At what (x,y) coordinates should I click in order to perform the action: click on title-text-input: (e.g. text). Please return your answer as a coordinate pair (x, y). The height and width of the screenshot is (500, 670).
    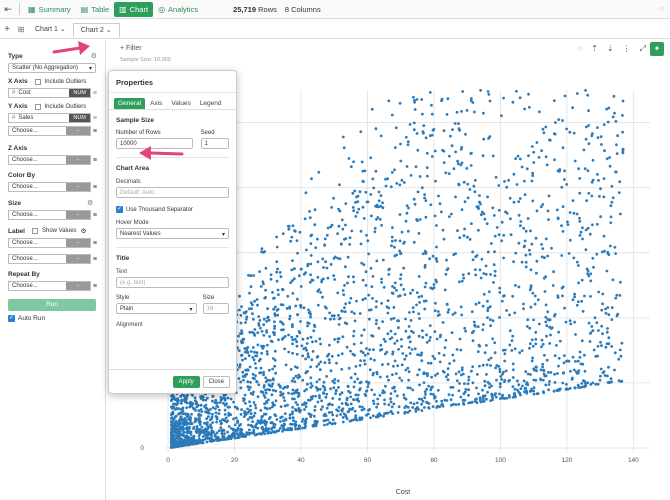
    Looking at the image, I should click on (172, 282).